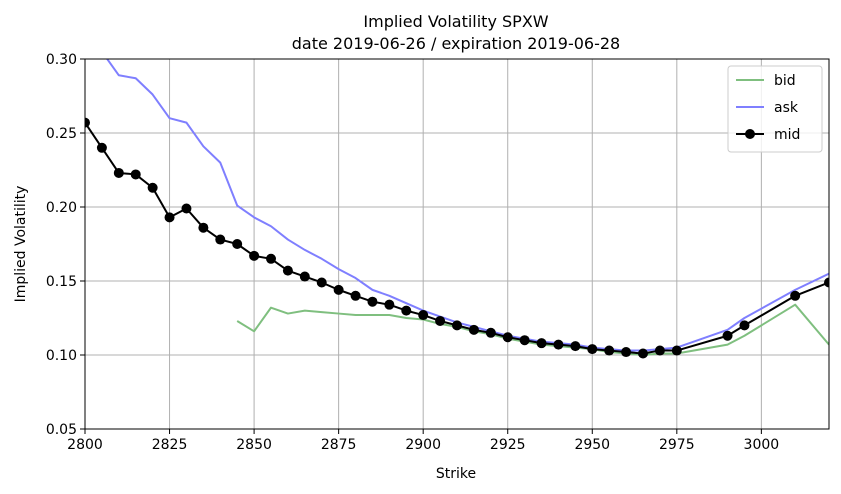 This screenshot has width=841, height=494. What do you see at coordinates (787, 135) in the screenshot?
I see `legend-label: mid` at bounding box center [787, 135].